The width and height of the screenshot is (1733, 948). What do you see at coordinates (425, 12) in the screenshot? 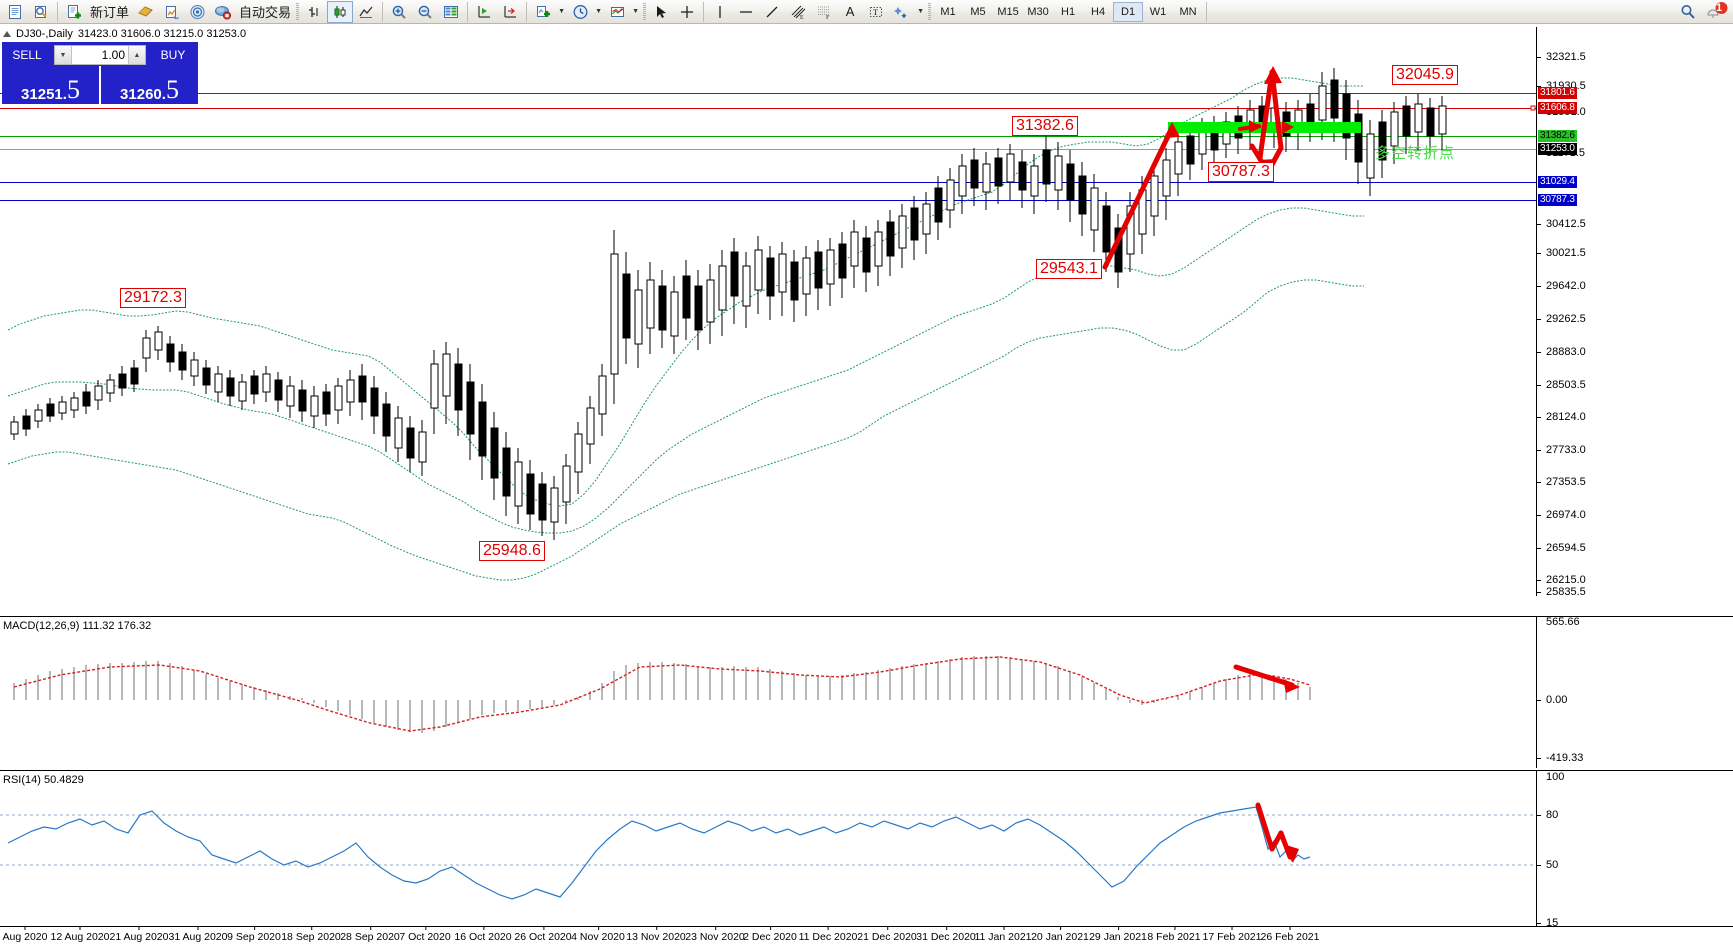
I see `zoom-out-icon` at bounding box center [425, 12].